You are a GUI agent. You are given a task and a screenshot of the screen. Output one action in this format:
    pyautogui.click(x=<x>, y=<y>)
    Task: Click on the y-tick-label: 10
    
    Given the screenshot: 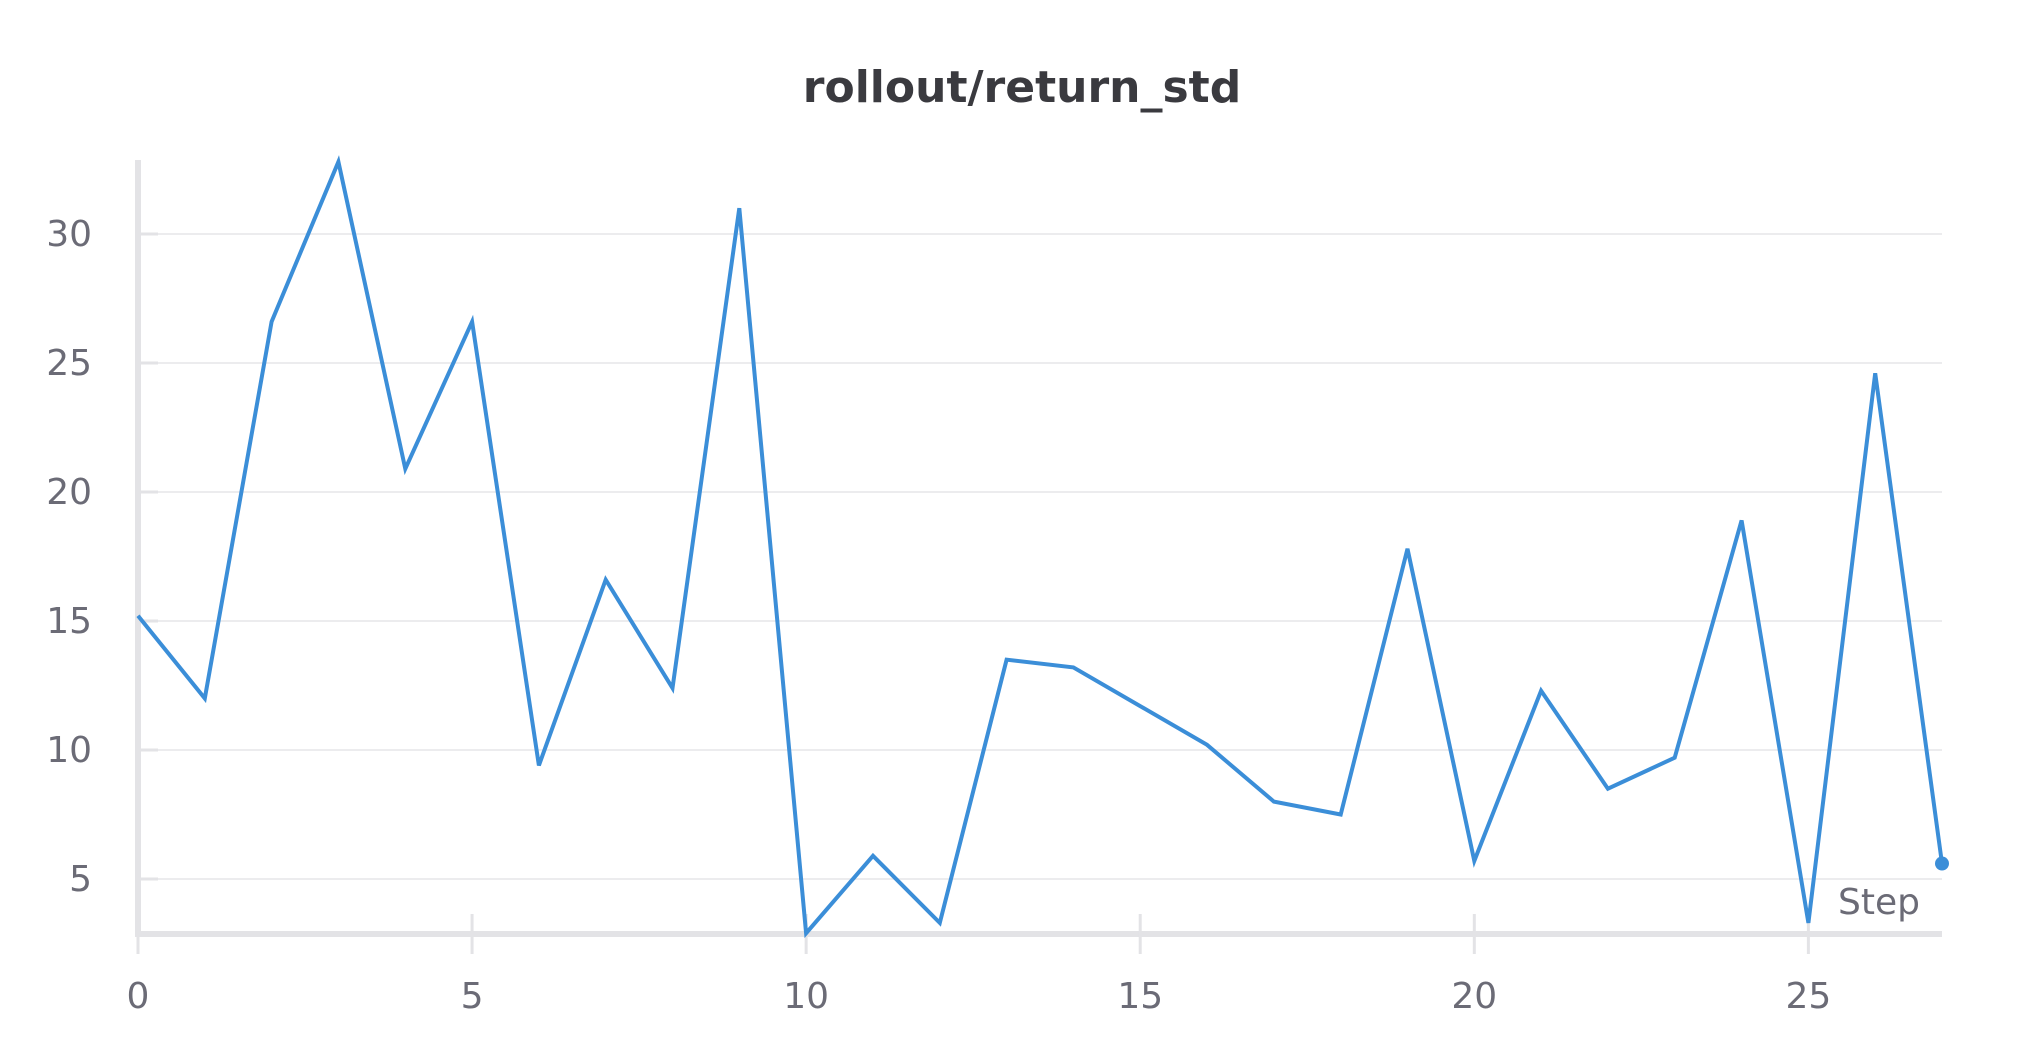 What is the action you would take?
    pyautogui.click(x=69, y=750)
    